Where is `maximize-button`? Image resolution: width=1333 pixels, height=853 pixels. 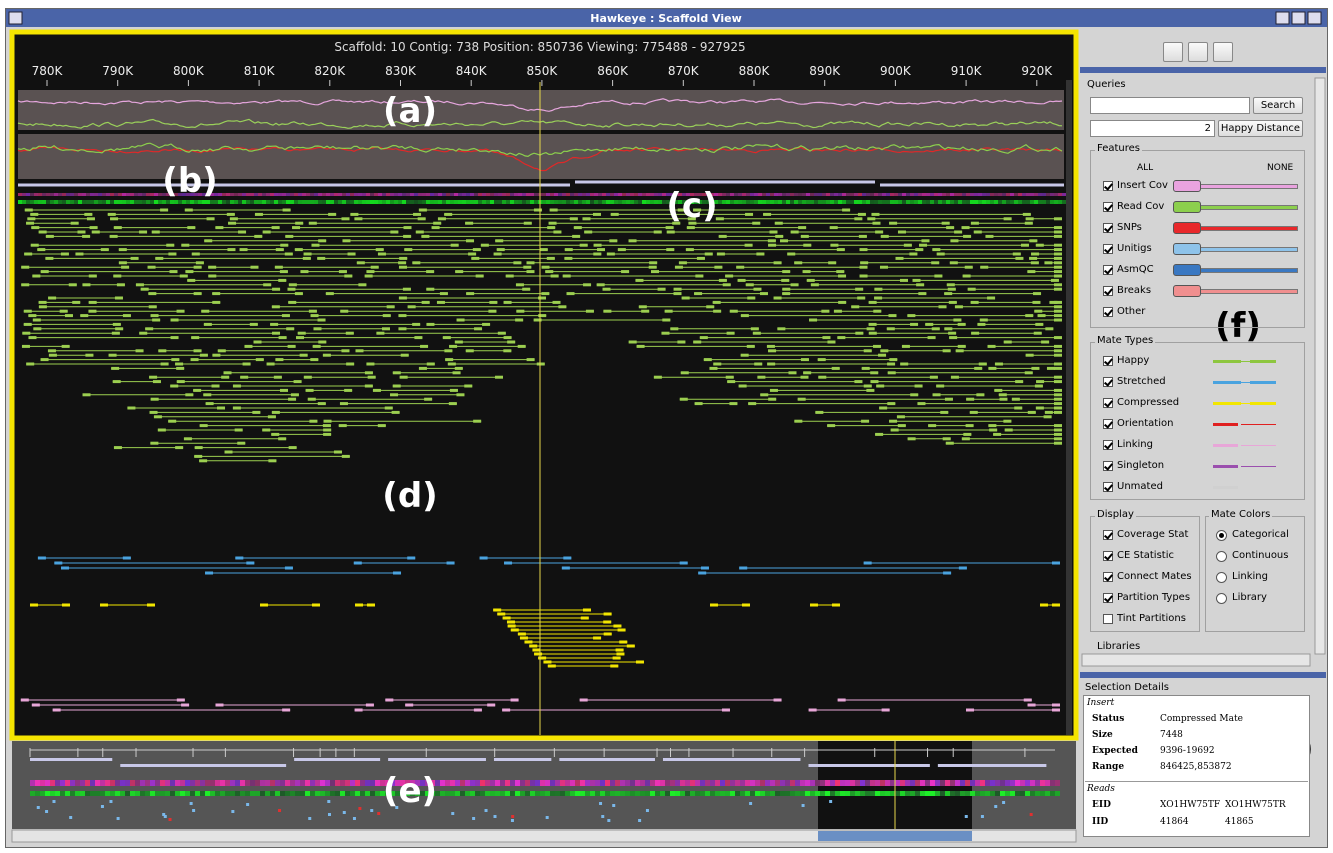 maximize-button is located at coordinates (1298, 18).